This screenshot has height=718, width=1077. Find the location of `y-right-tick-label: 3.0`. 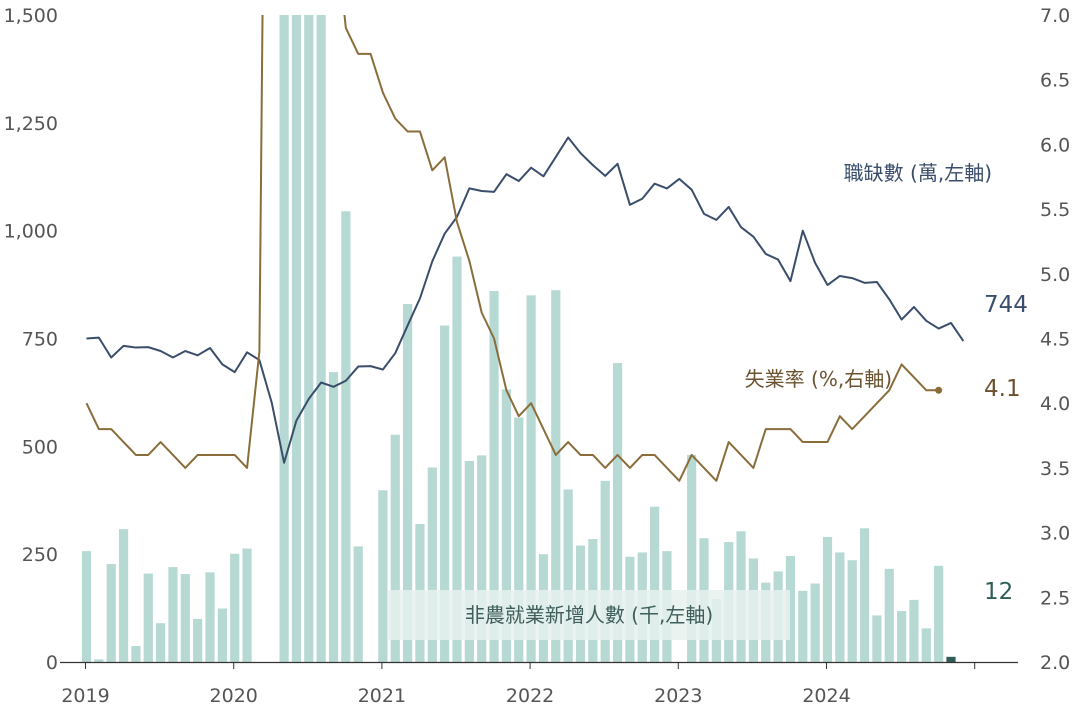

y-right-tick-label: 3.0 is located at coordinates (1055, 534).